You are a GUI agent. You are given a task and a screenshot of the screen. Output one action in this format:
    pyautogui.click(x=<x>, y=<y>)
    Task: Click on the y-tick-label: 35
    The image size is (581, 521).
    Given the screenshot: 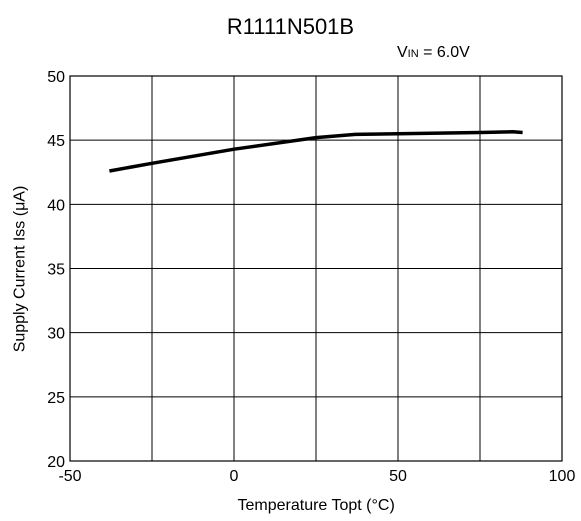 What is the action you would take?
    pyautogui.click(x=56, y=270)
    